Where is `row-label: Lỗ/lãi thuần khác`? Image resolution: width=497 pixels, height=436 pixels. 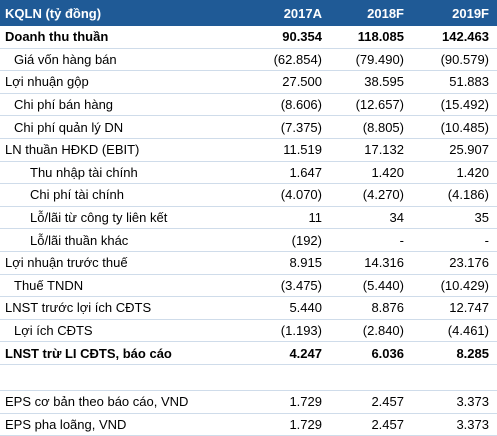 row-label: Lỗ/lãi thuần khác is located at coordinates (122, 240).